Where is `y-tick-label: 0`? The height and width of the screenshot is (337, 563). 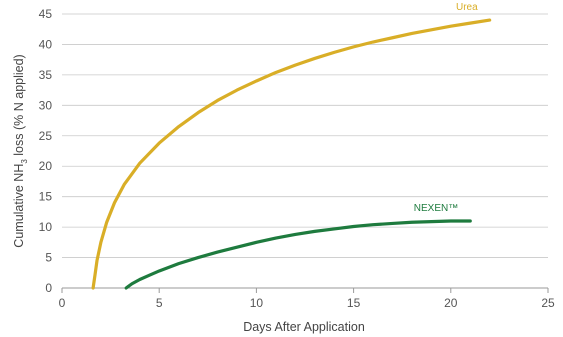 y-tick-label: 0 is located at coordinates (48, 288).